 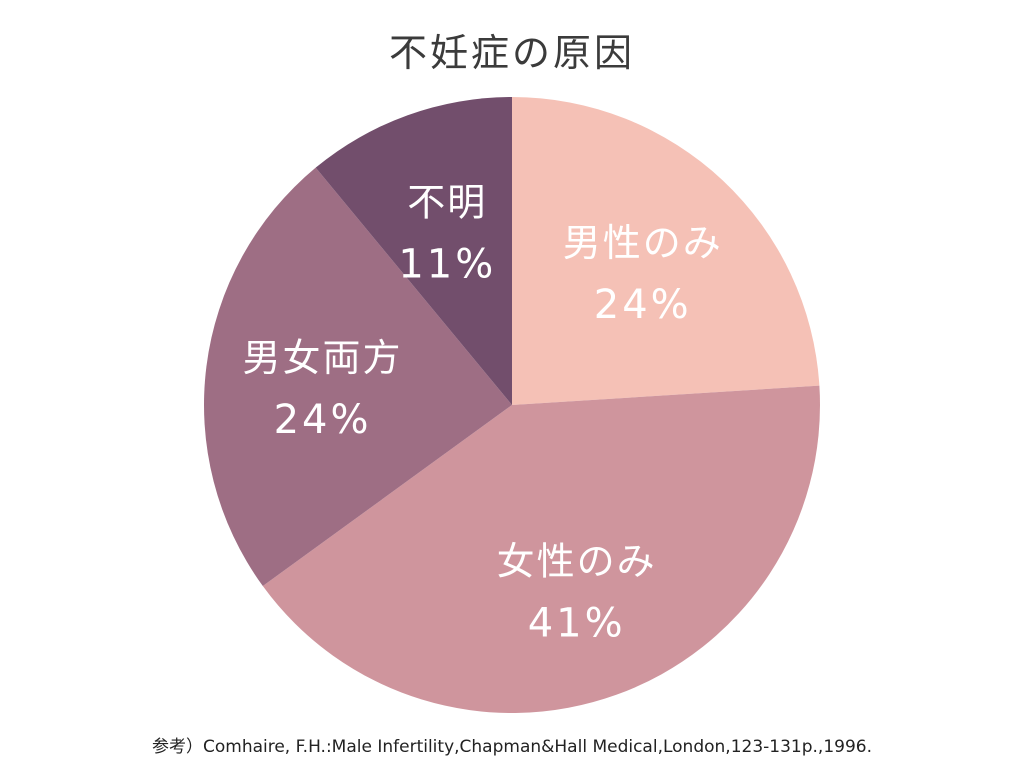 What do you see at coordinates (323, 420) in the screenshot?
I see `slice-both-value: 24%` at bounding box center [323, 420].